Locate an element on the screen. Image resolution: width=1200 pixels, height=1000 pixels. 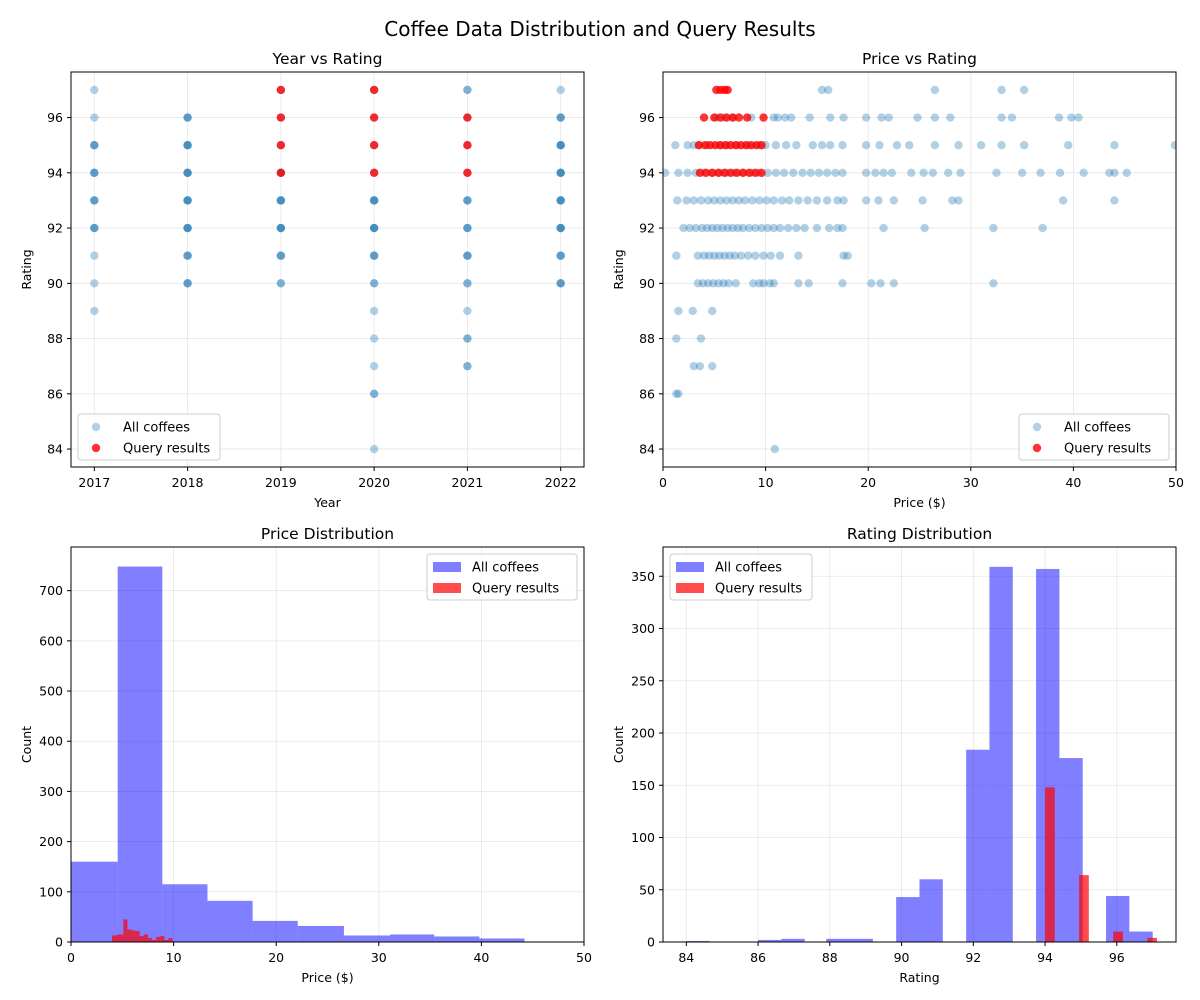
x-tick-label: 88 is located at coordinates (830, 957).